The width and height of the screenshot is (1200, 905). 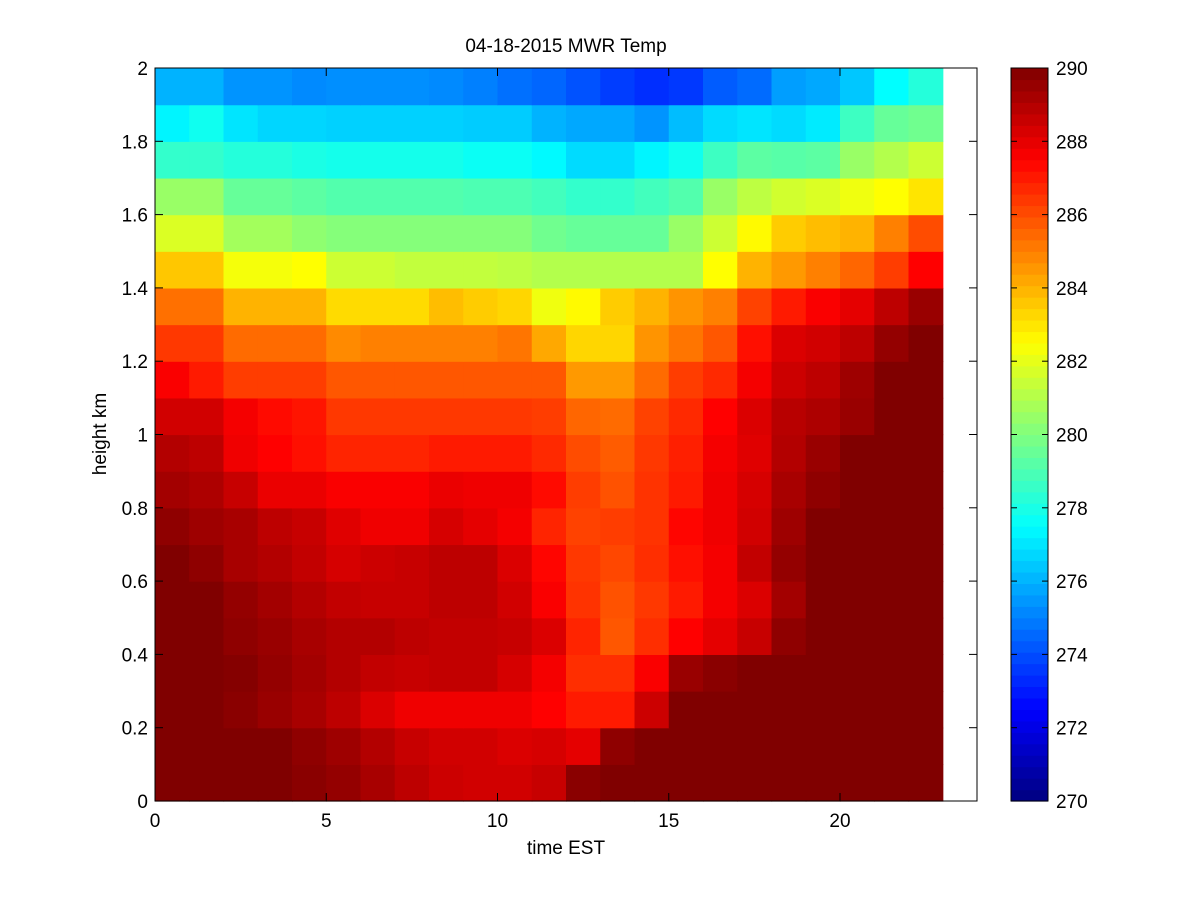 What do you see at coordinates (1072, 362) in the screenshot?
I see `colorbar-tick-label: 282` at bounding box center [1072, 362].